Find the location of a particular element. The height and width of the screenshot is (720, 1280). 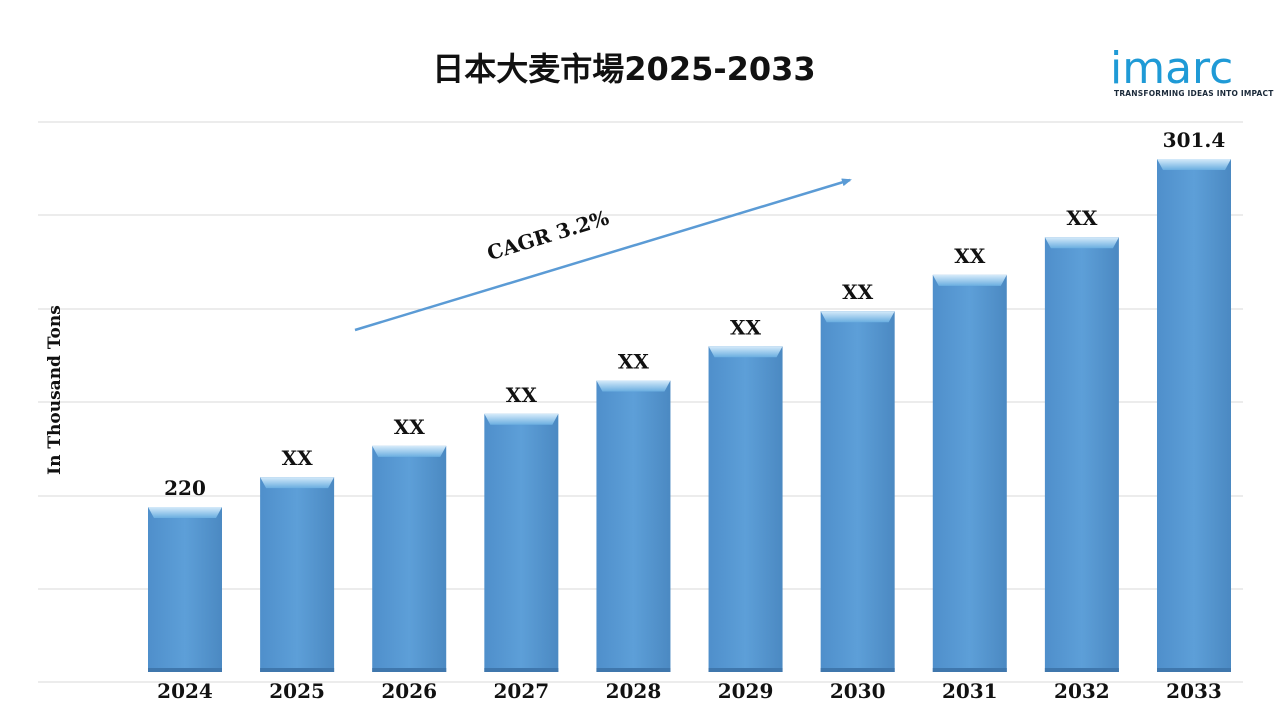

chart-title: 日本大麦市場2025-2033 is located at coordinates (623, 69).